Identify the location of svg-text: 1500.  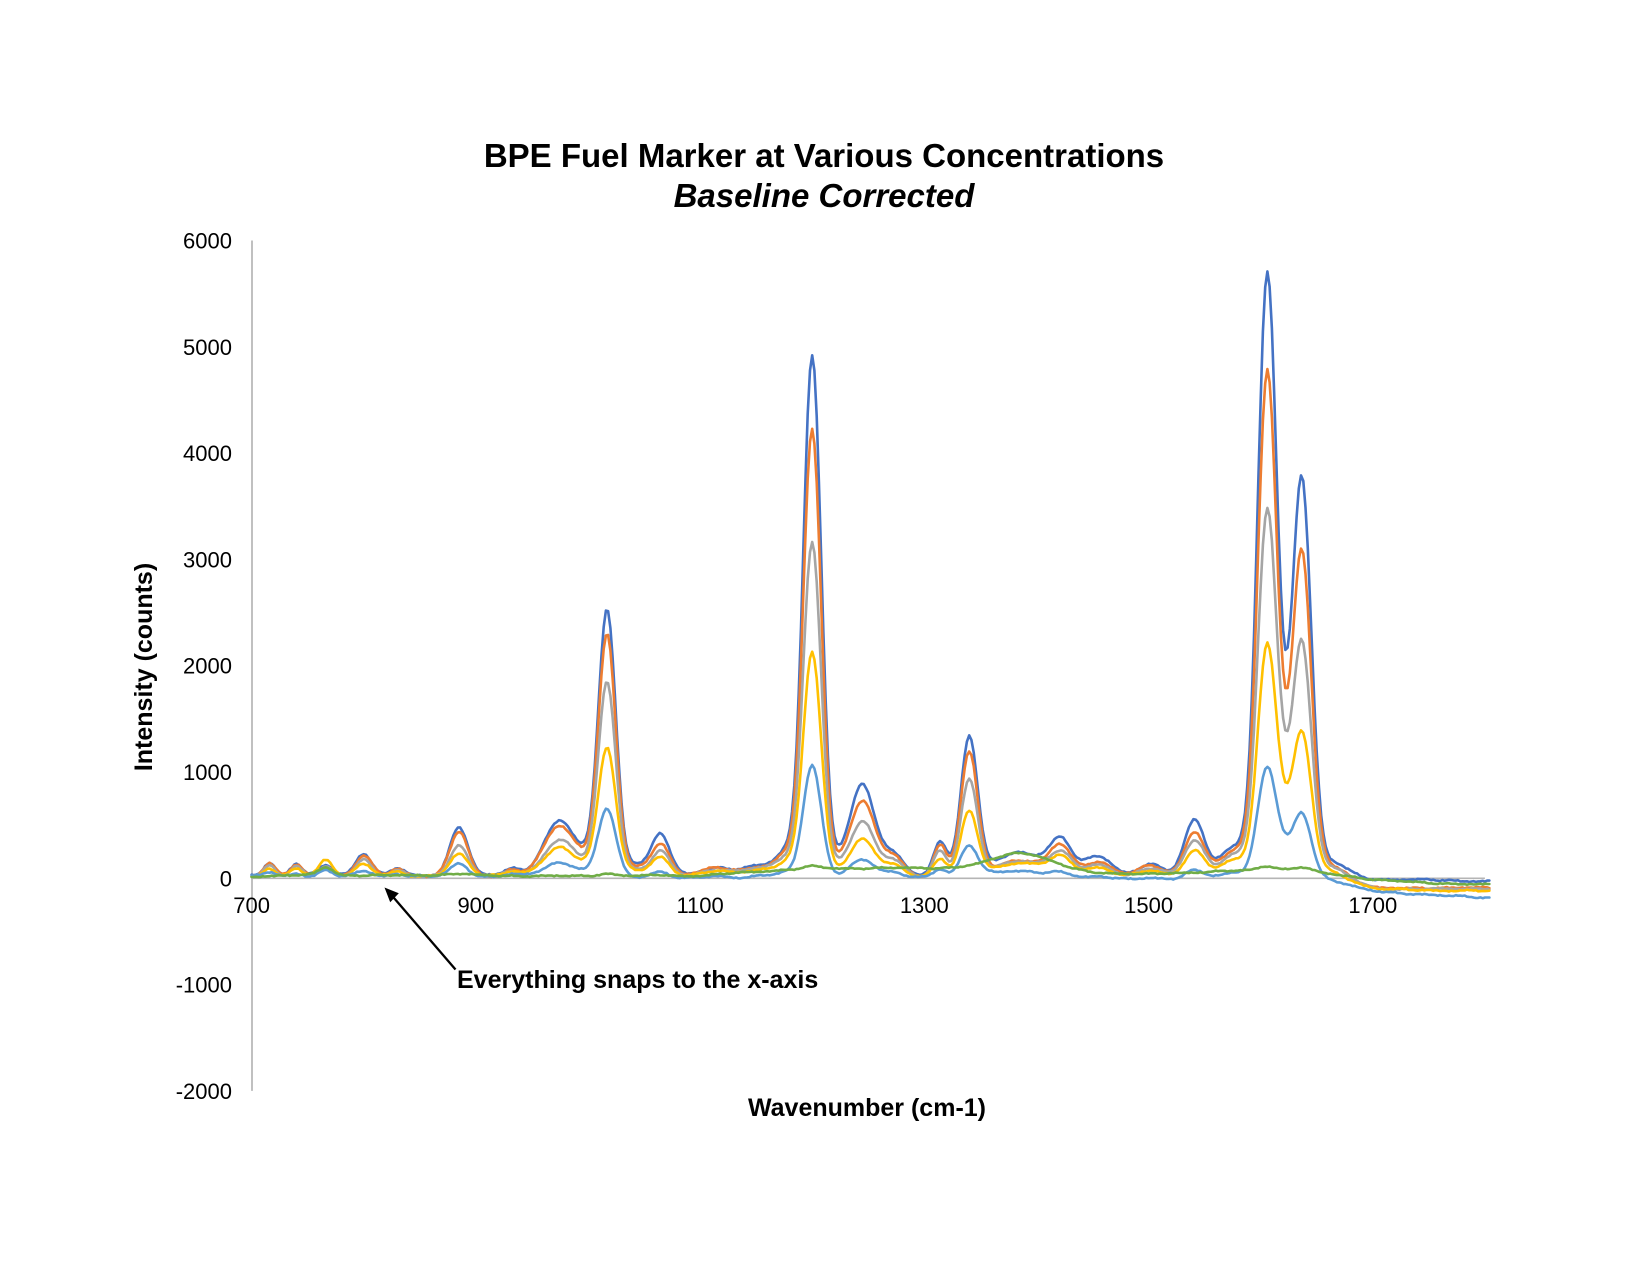
(1148, 905).